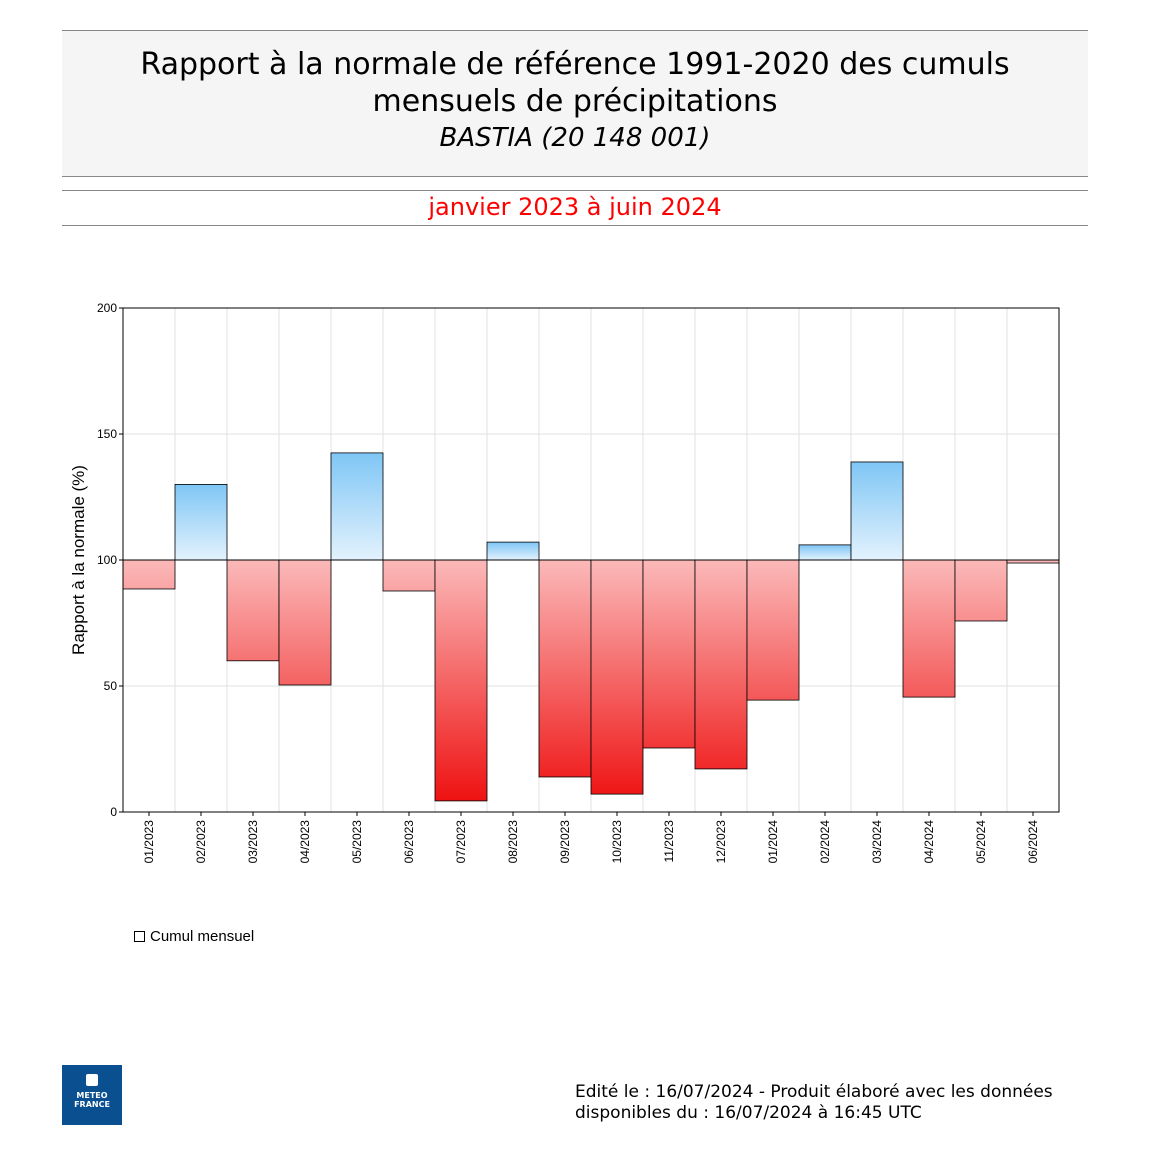 This screenshot has width=1150, height=1150. I want to click on y-axis-label: Rapport à la normale (%), so click(78, 560).